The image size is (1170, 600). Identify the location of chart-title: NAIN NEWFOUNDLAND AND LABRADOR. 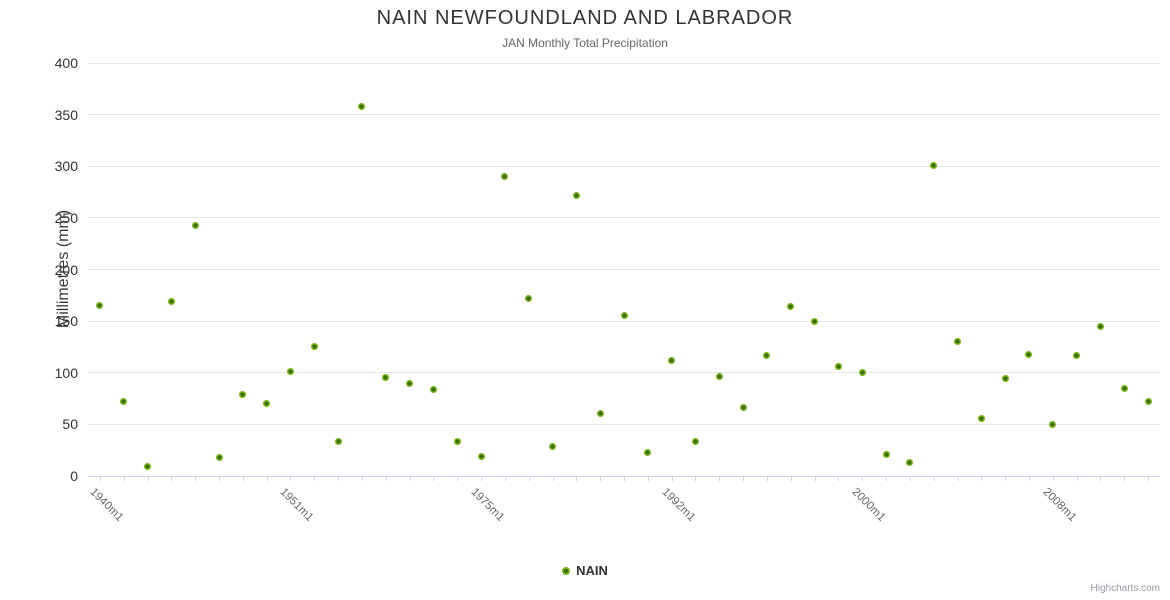
(585, 18).